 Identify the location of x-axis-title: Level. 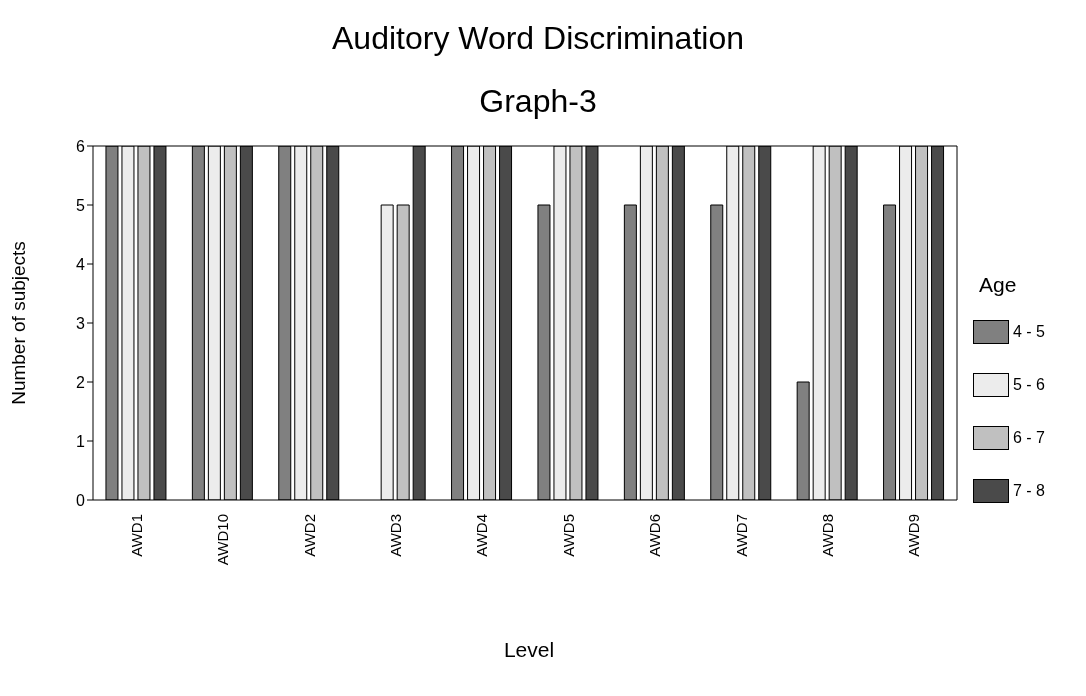
(529, 650).